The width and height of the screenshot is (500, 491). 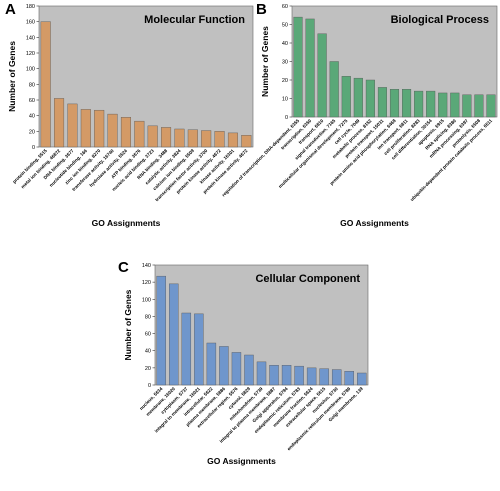 What do you see at coordinates (440, 20) in the screenshot?
I see `chart-title: Biological Process` at bounding box center [440, 20].